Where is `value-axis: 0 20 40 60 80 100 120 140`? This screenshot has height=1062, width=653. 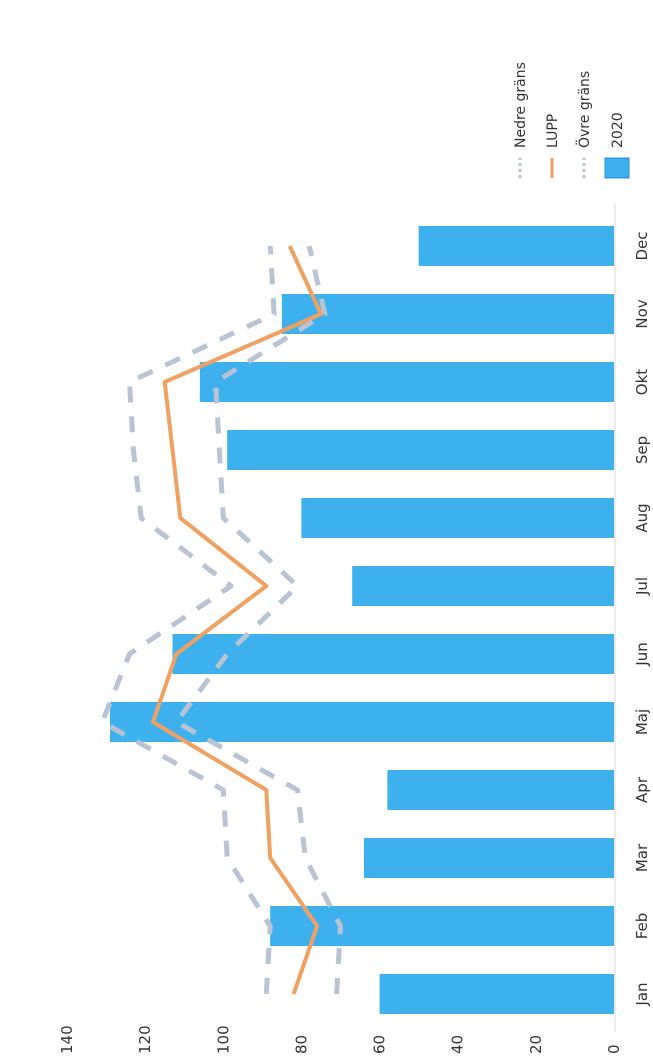
value-axis: 0 20 40 60 80 100 120 140 is located at coordinates (340, 1039).